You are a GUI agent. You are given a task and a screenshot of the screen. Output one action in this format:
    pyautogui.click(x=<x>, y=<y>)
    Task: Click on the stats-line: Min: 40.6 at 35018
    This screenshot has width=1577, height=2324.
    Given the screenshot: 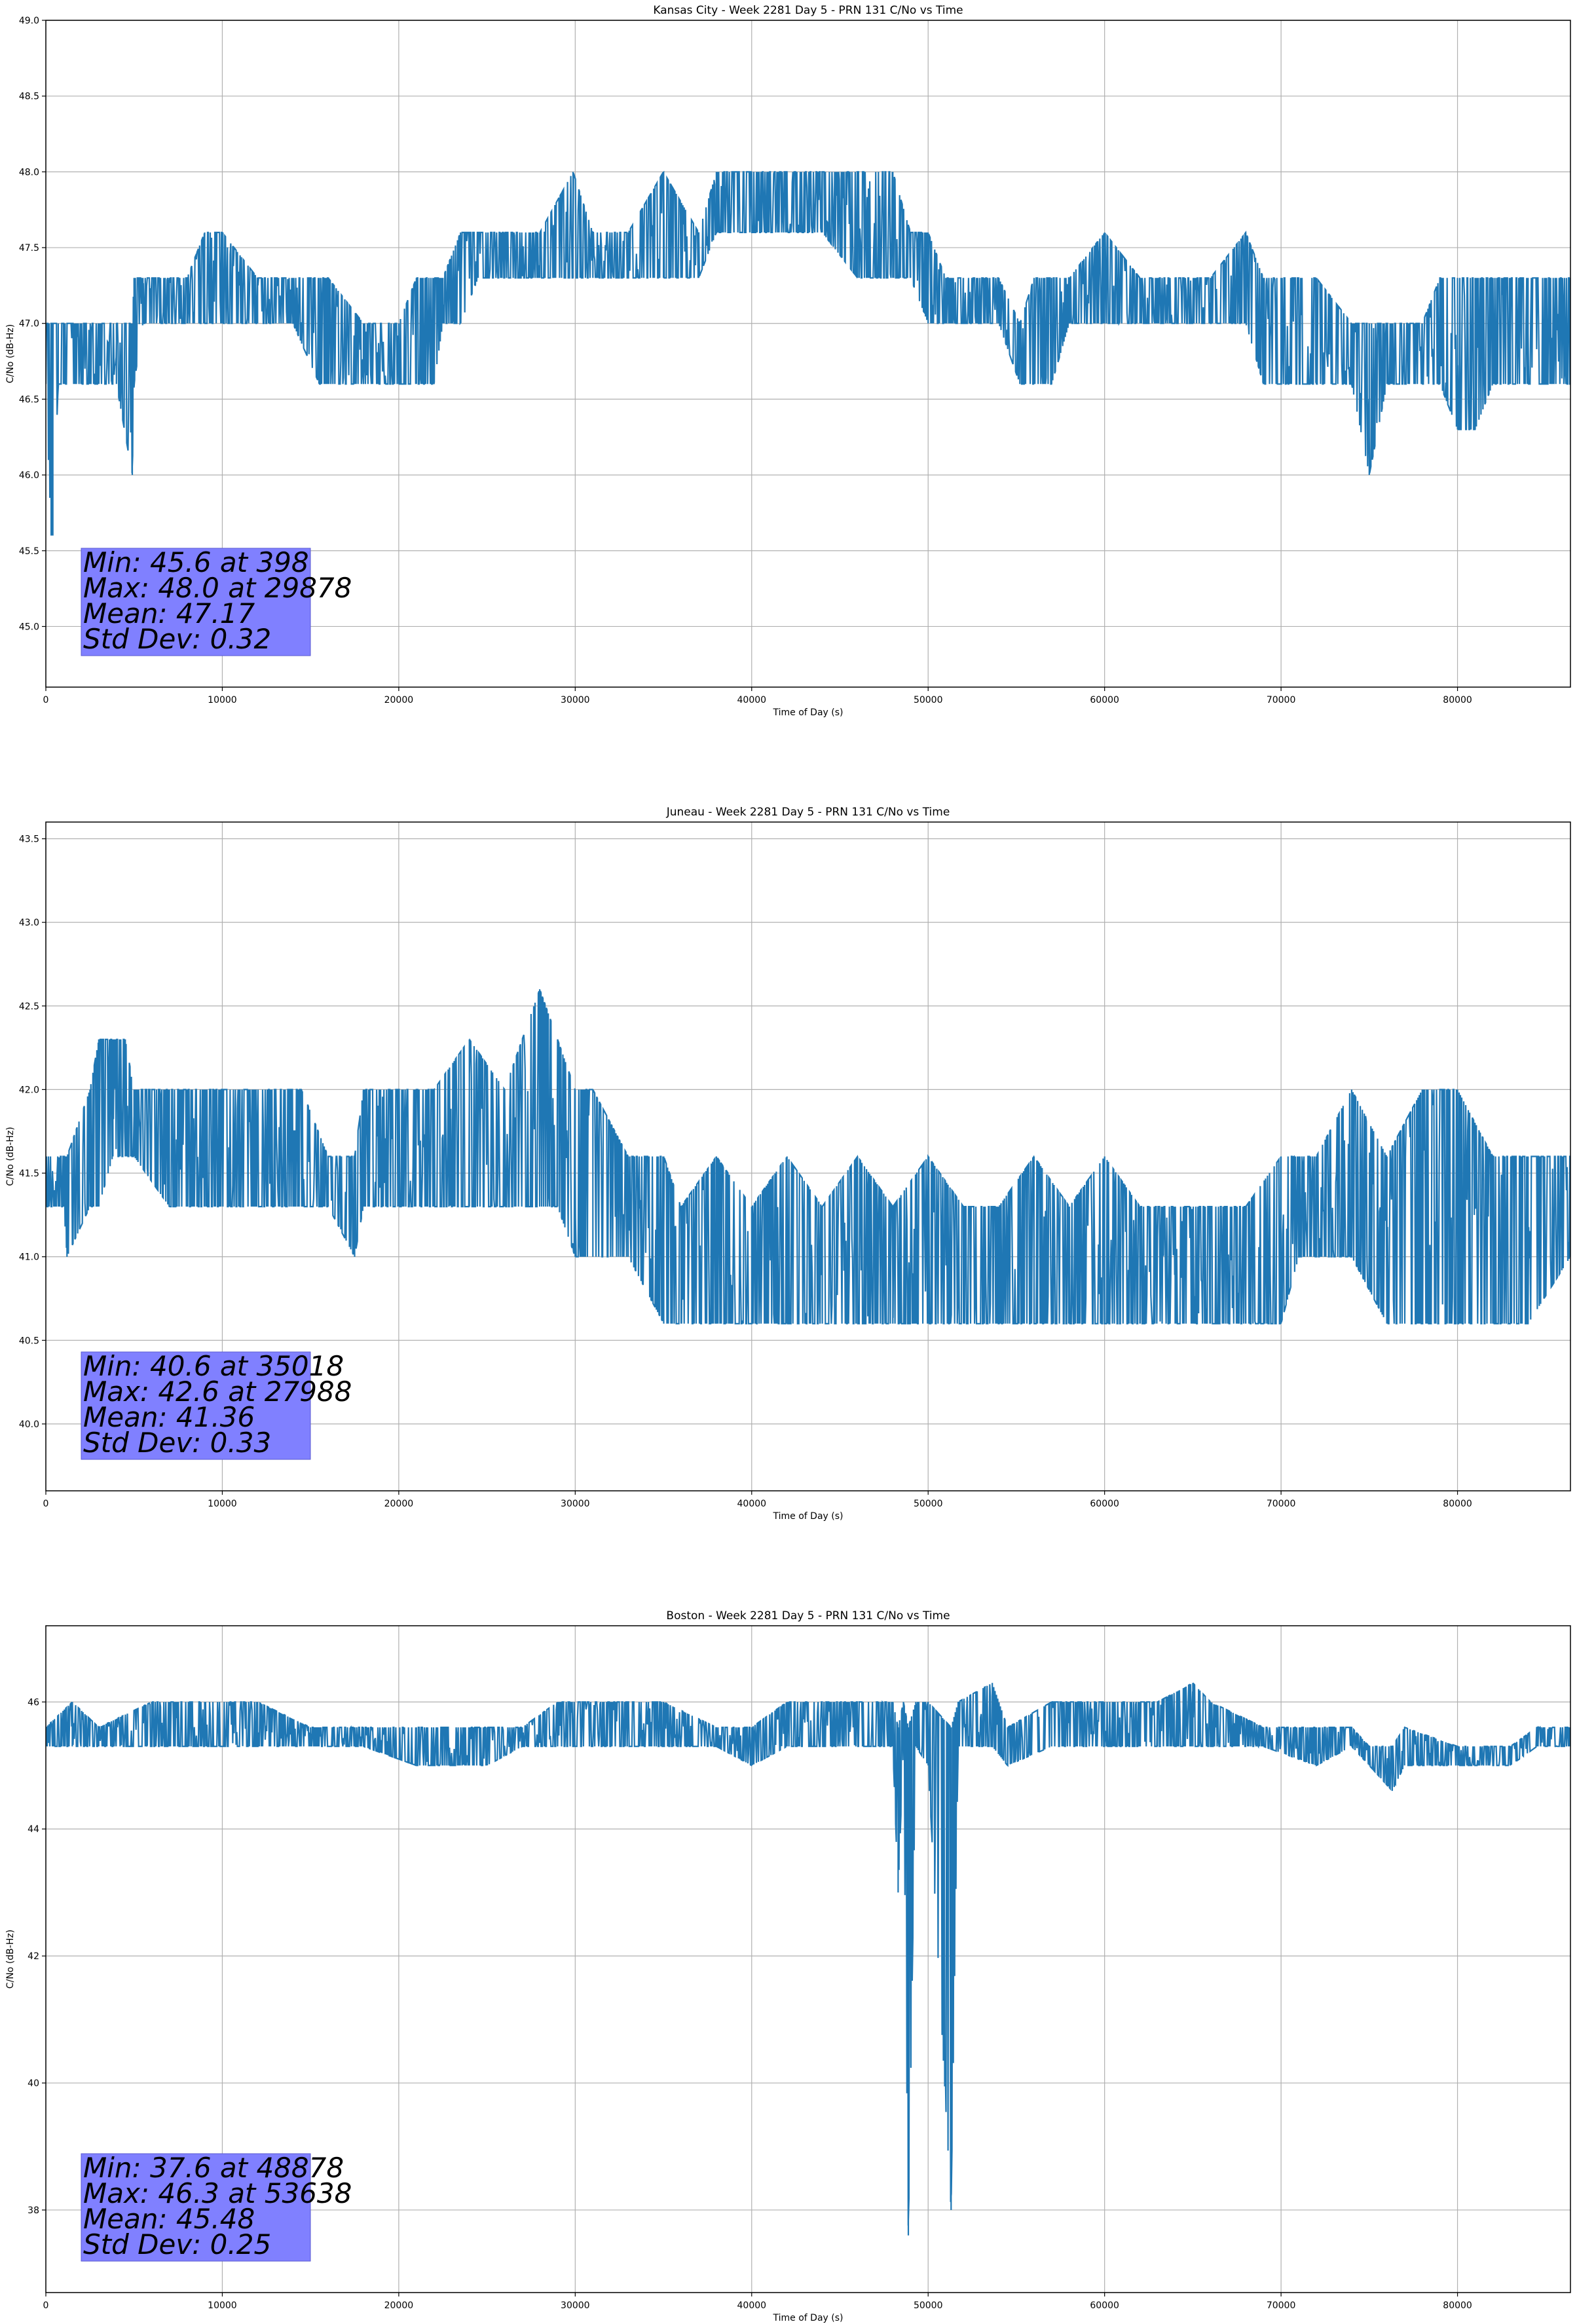 What is the action you would take?
    pyautogui.click(x=213, y=1366)
    